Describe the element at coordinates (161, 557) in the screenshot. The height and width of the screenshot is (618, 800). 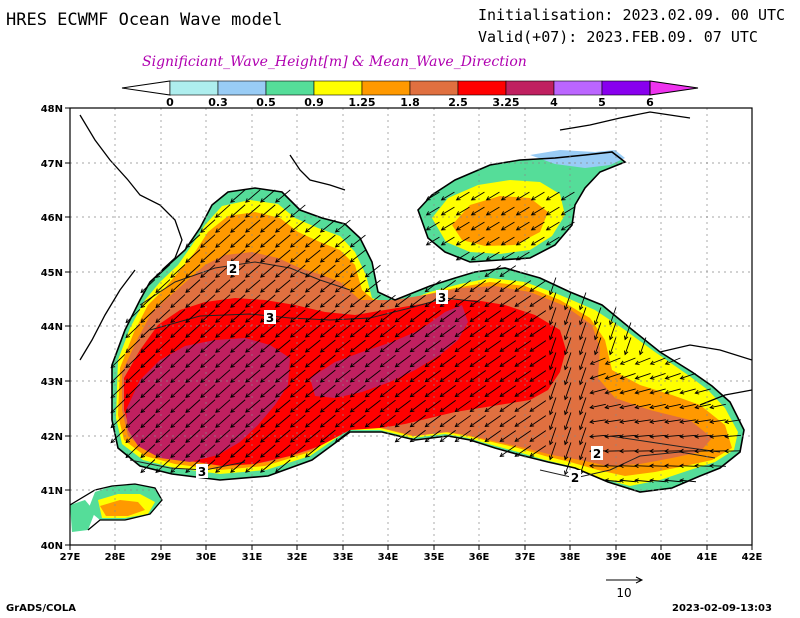
I see `lon-label: 29E` at that location.